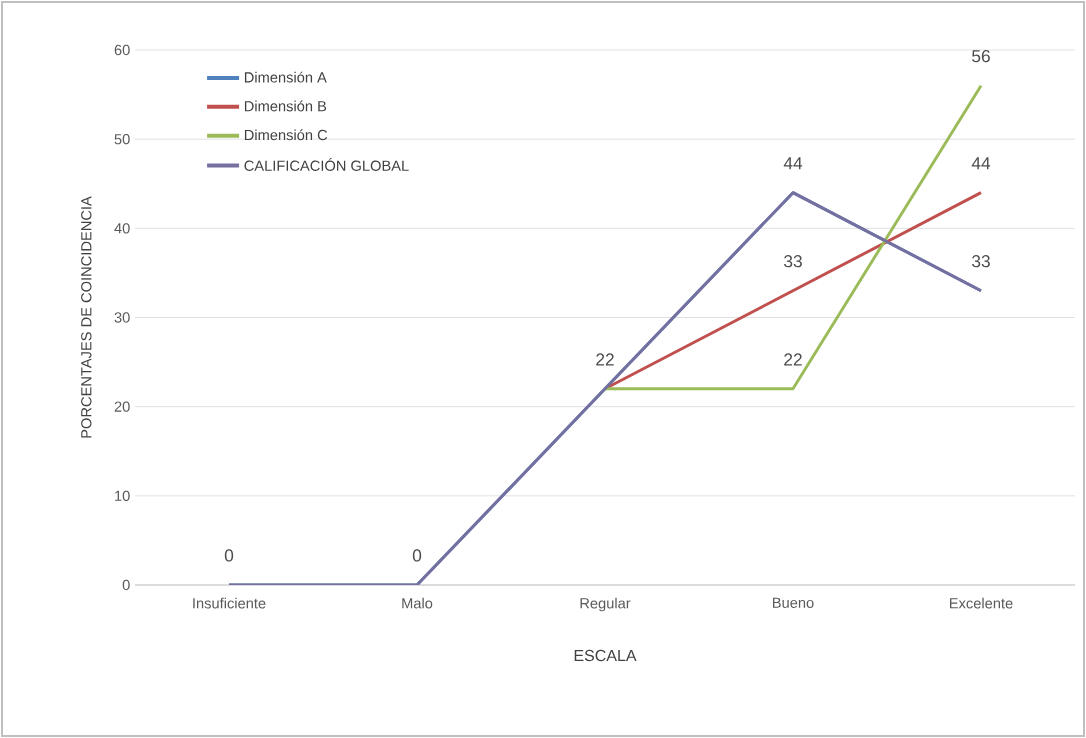  I want to click on legend-label: Dimensión A, so click(285, 77).